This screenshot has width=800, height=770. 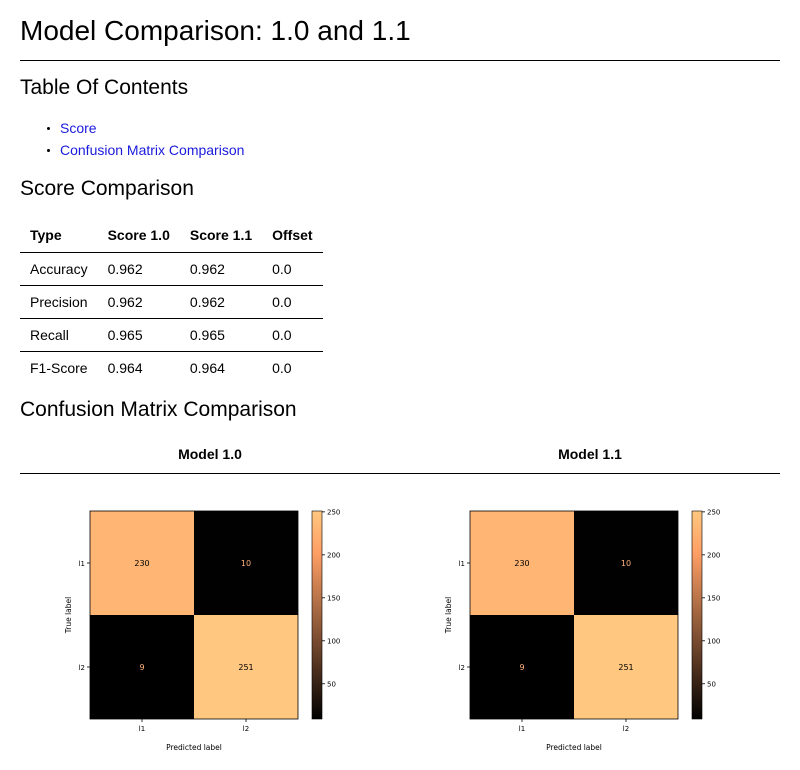 What do you see at coordinates (210, 454) in the screenshot?
I see `model-label-left: Model 1.0` at bounding box center [210, 454].